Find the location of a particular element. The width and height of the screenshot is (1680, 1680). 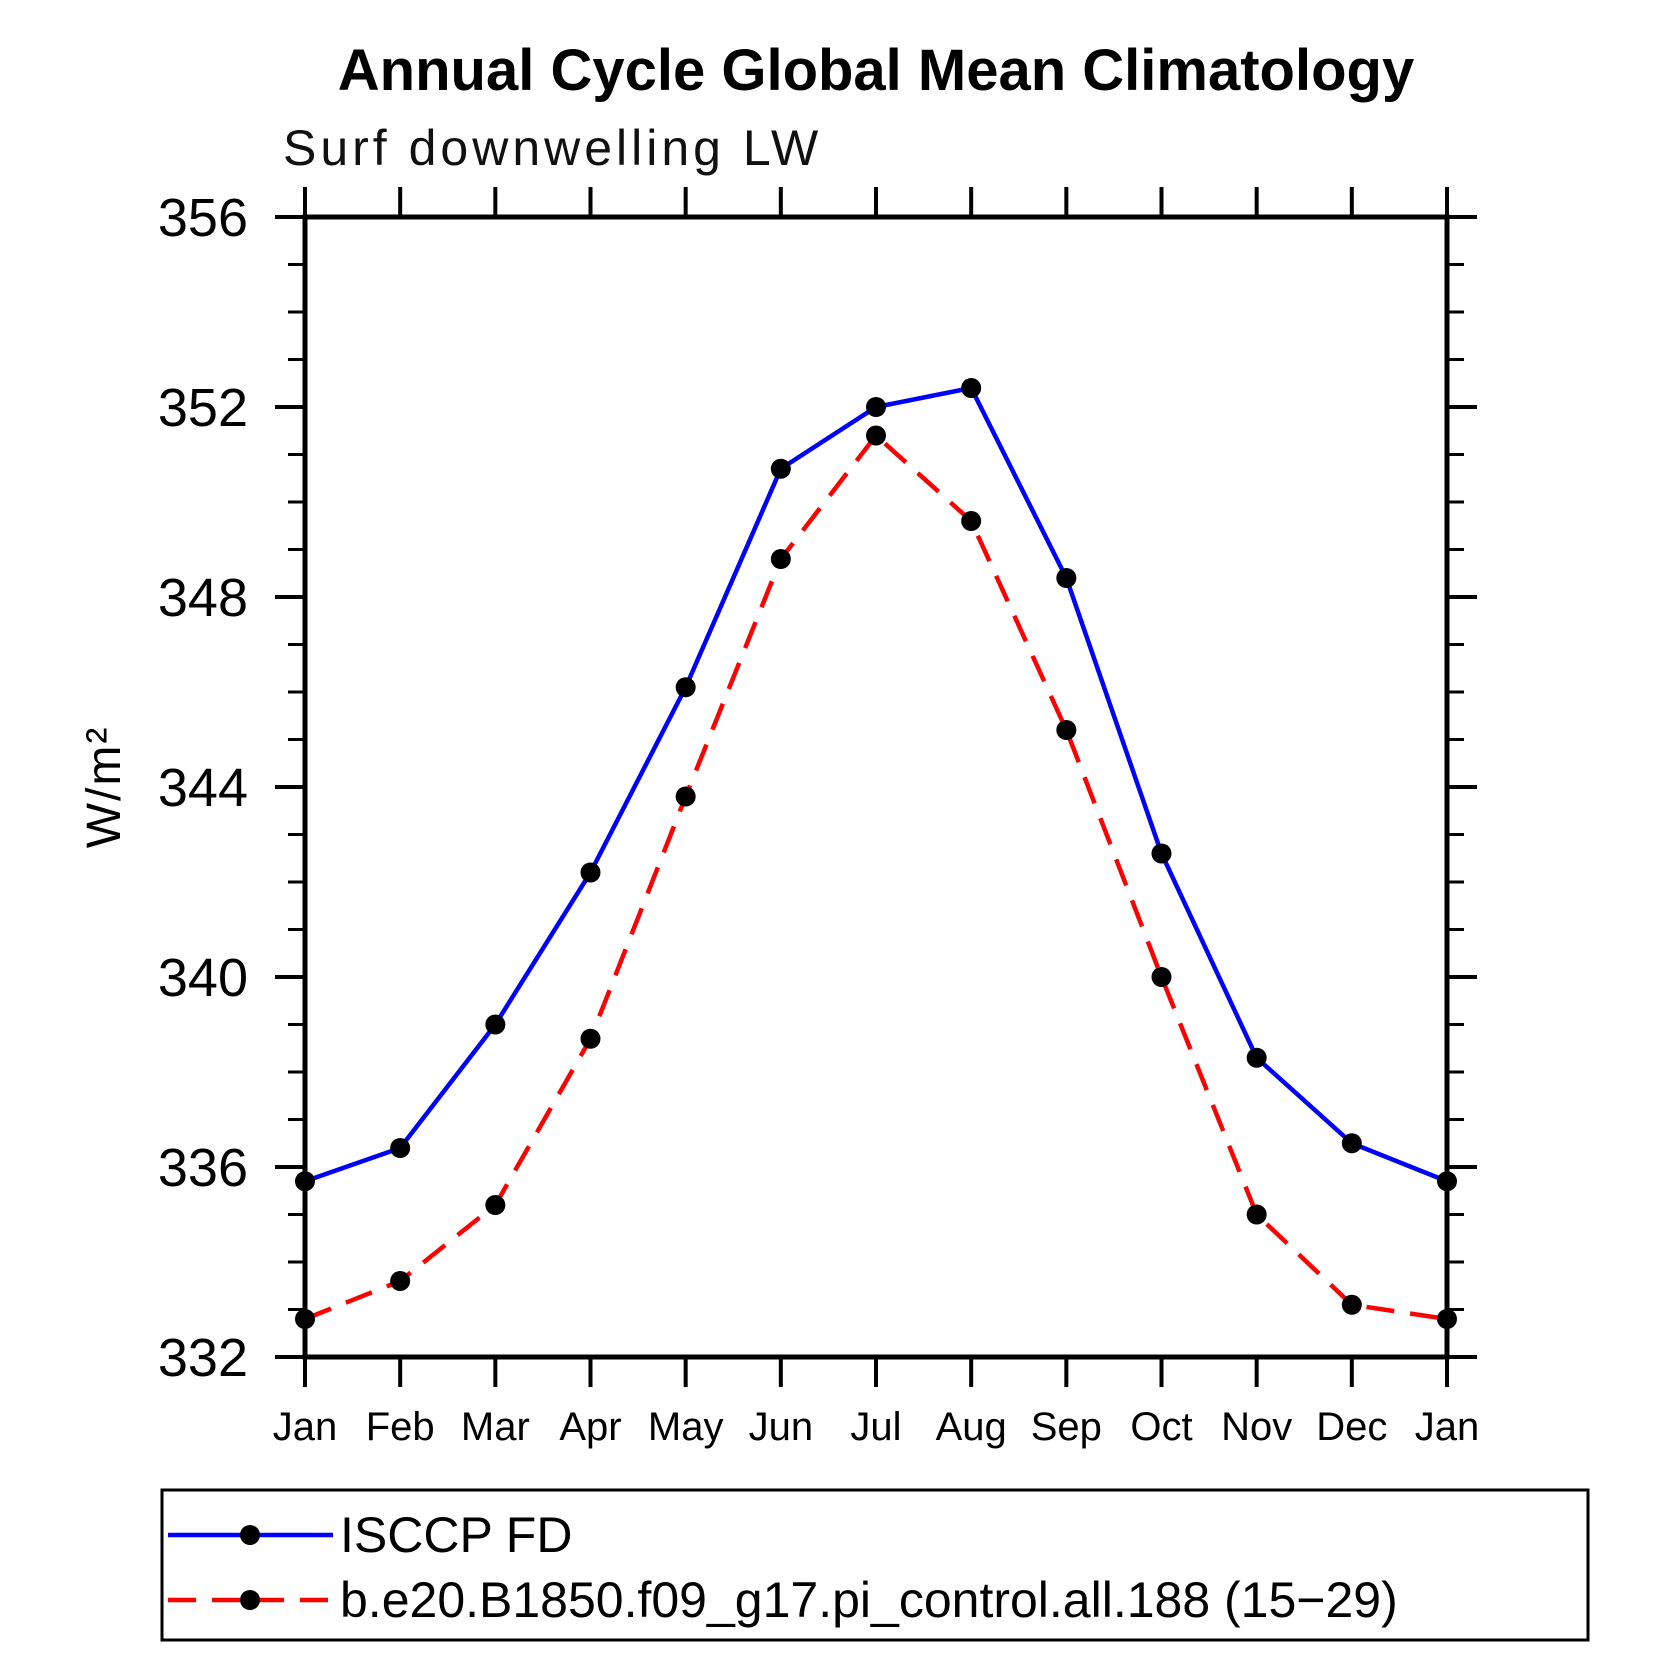

legend-box is located at coordinates (875, 1565).